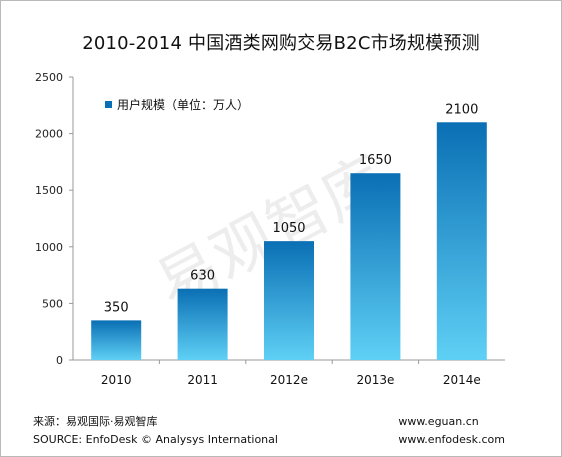 The width and height of the screenshot is (562, 457). Describe the element at coordinates (289, 300) in the screenshot. I see `bar-2012e` at that location.